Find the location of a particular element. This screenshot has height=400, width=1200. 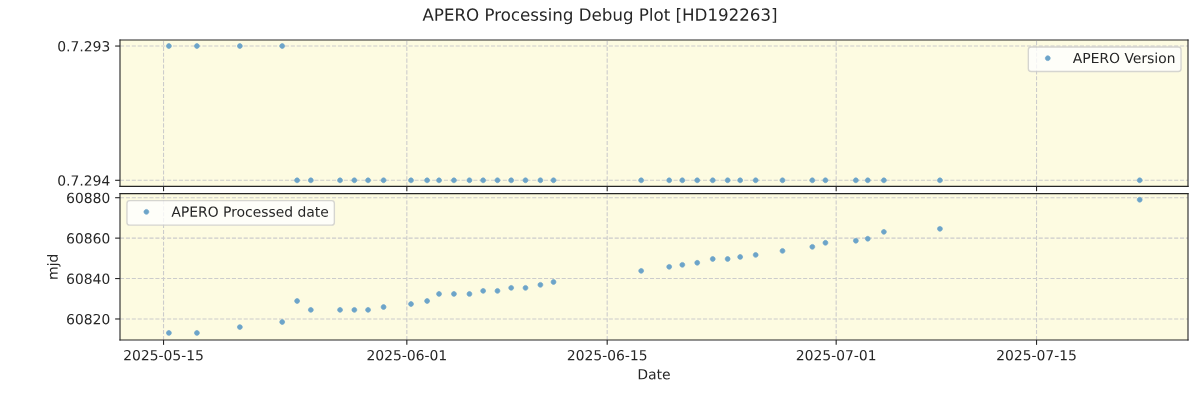

x-tick-label: 2025-07-01 is located at coordinates (836, 355).